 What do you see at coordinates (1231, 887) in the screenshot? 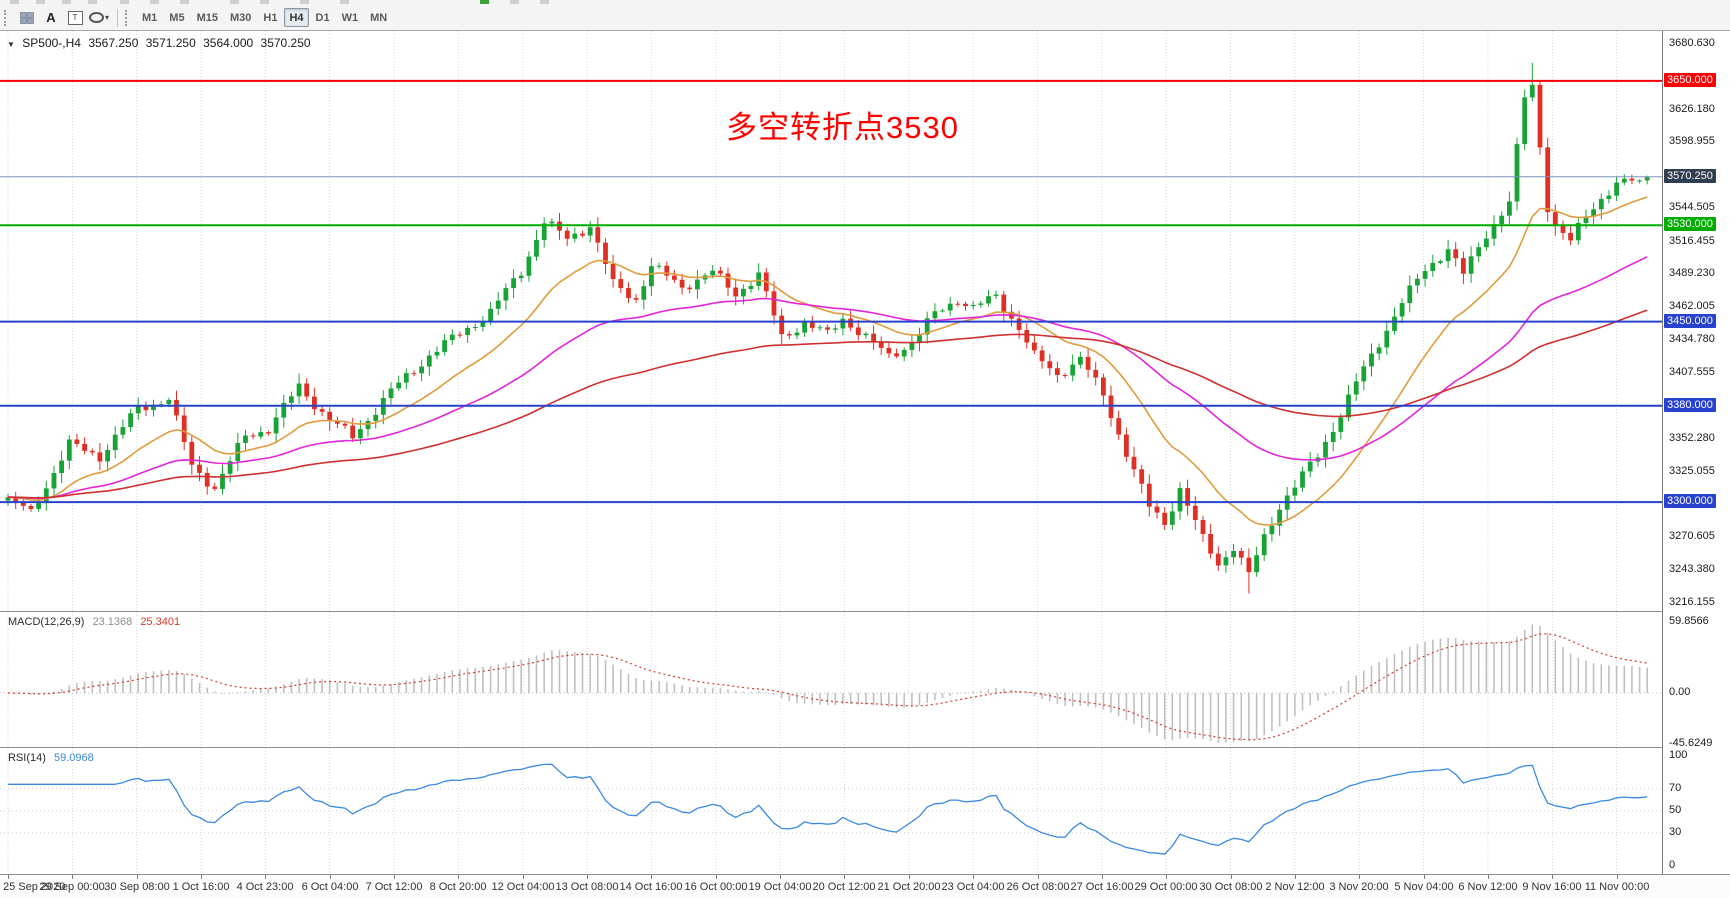
I see `time-axis-label: 30 Oct 08:00` at bounding box center [1231, 887].